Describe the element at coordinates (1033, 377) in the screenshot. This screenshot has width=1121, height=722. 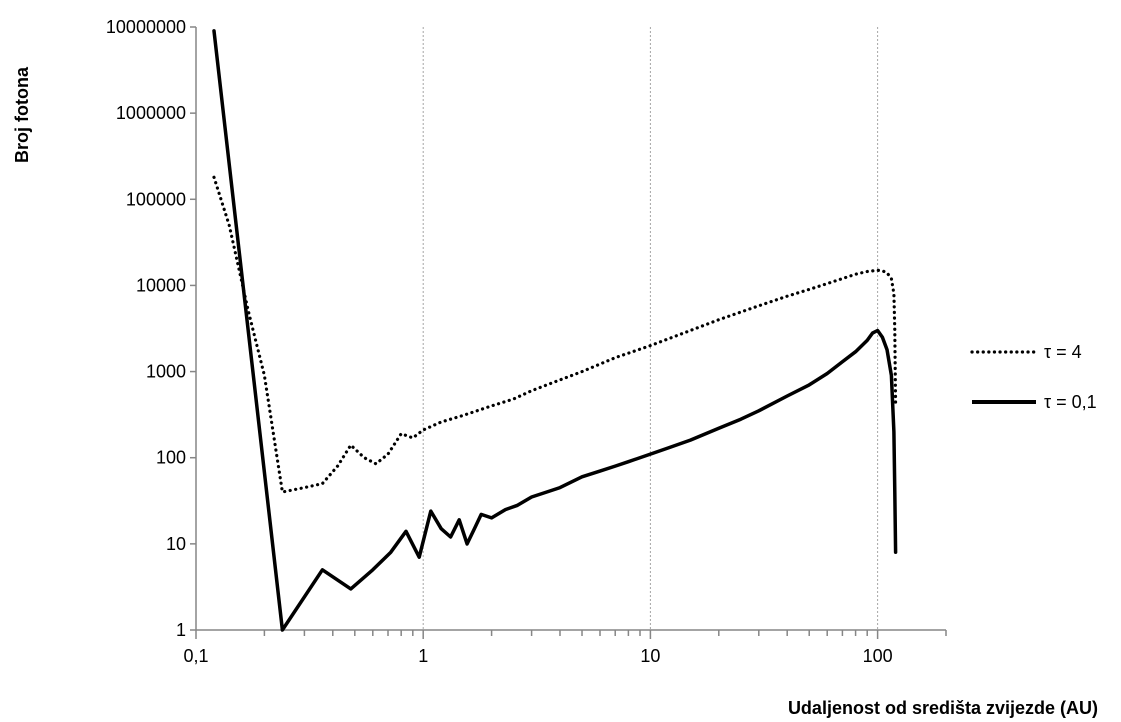
I see `legend: τ = 4 τ = 0,1` at that location.